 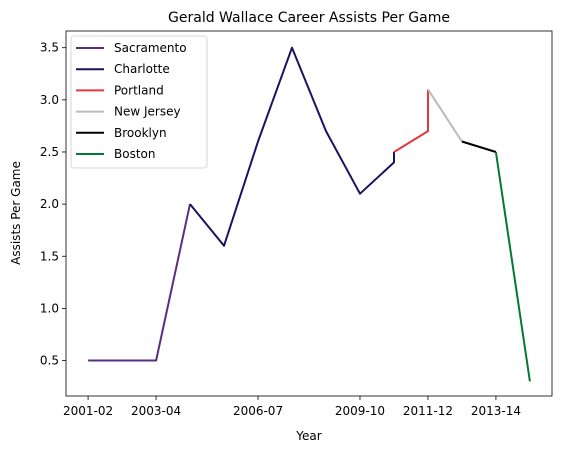 I want to click on legend-label: Charlotte, so click(x=142, y=69).